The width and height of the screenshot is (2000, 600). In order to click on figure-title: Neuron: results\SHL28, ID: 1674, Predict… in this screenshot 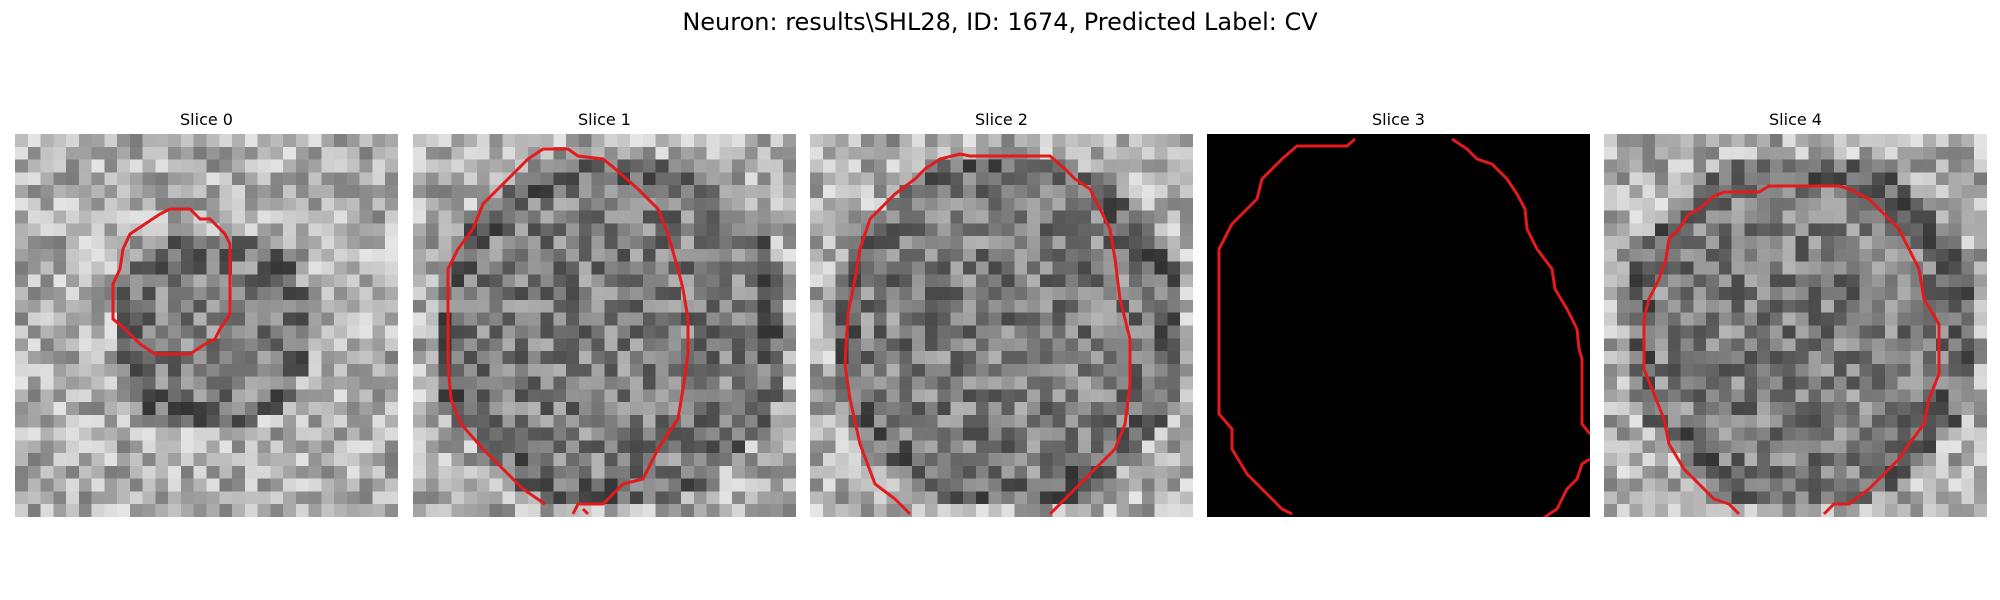, I will do `click(1000, 22)`.